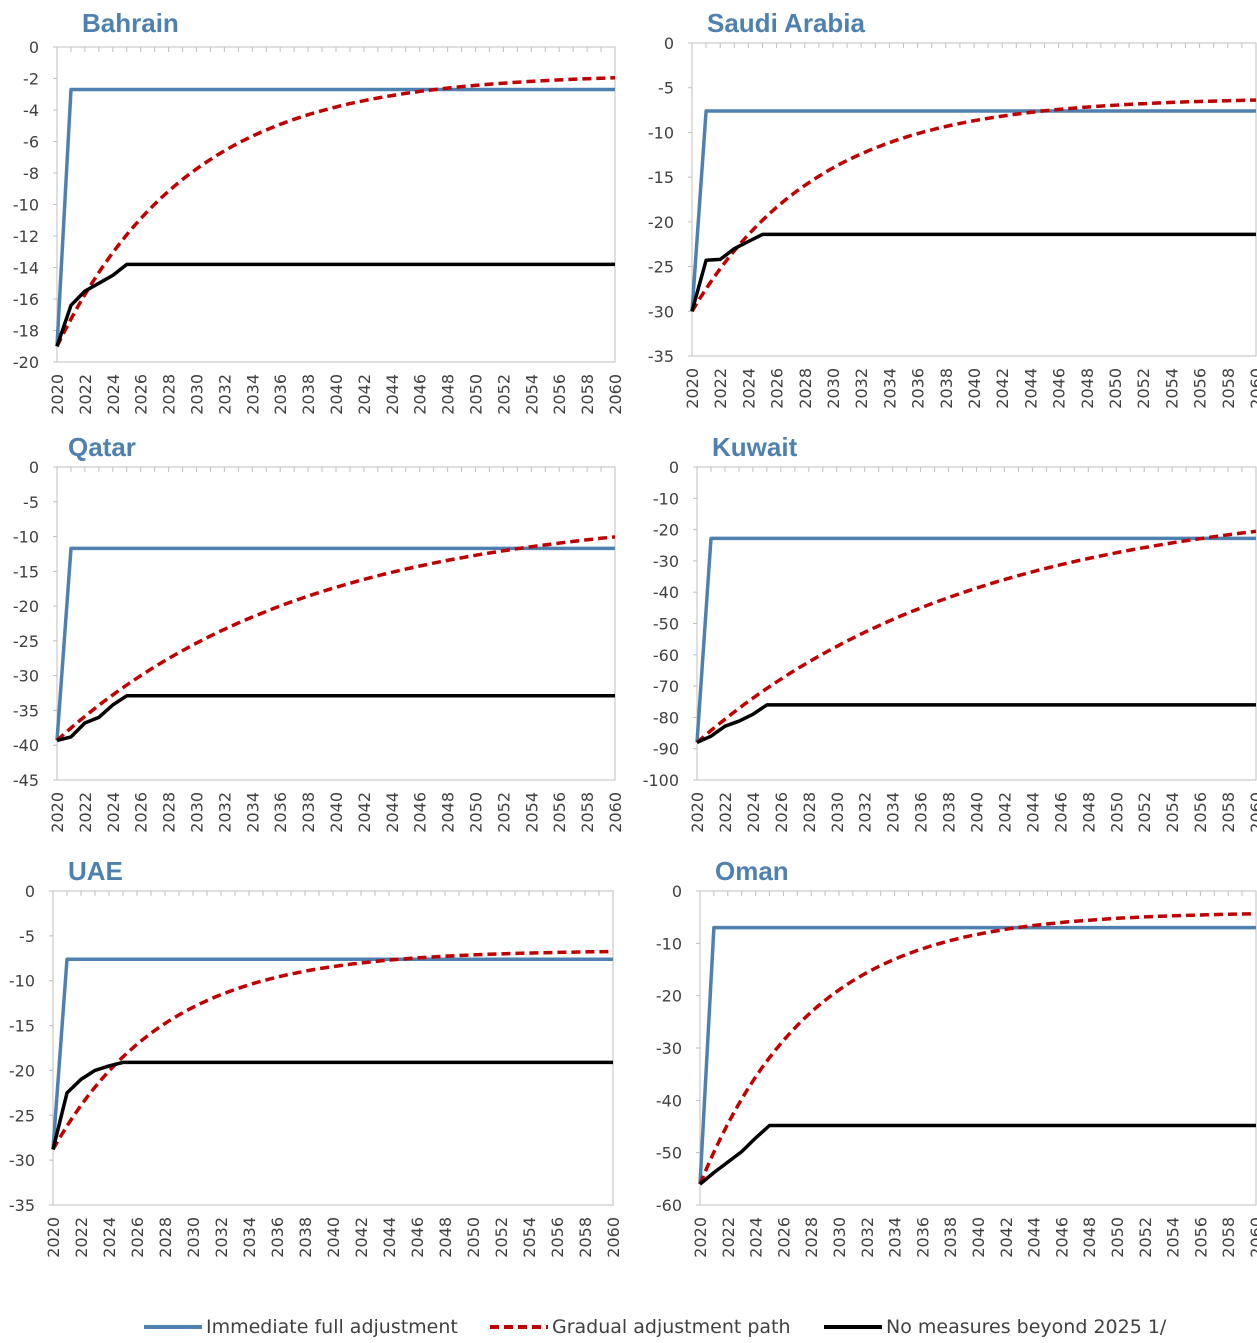  I want to click on legend-label-immediate: Immediate full adjustment, so click(332, 1327).